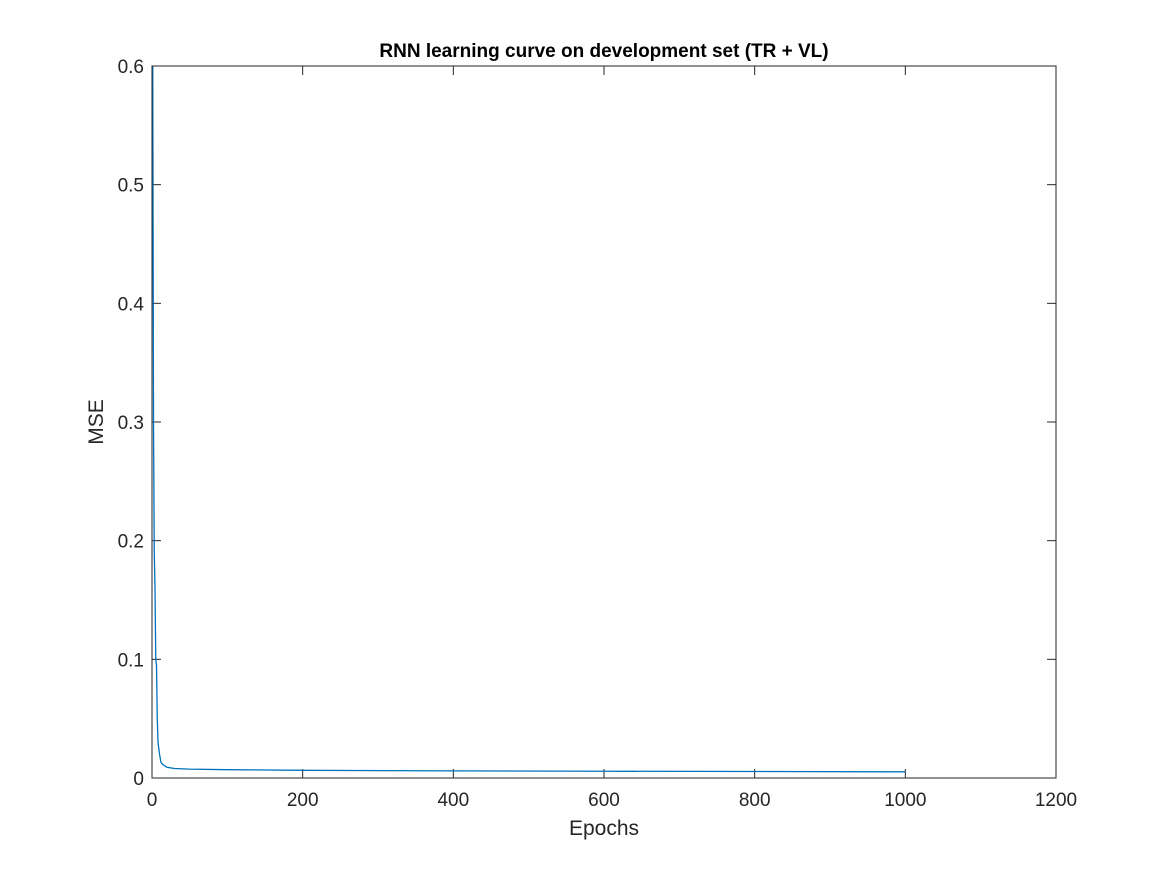 This screenshot has width=1167, height=875. I want to click on y-tick-label: 0.4, so click(131, 304).